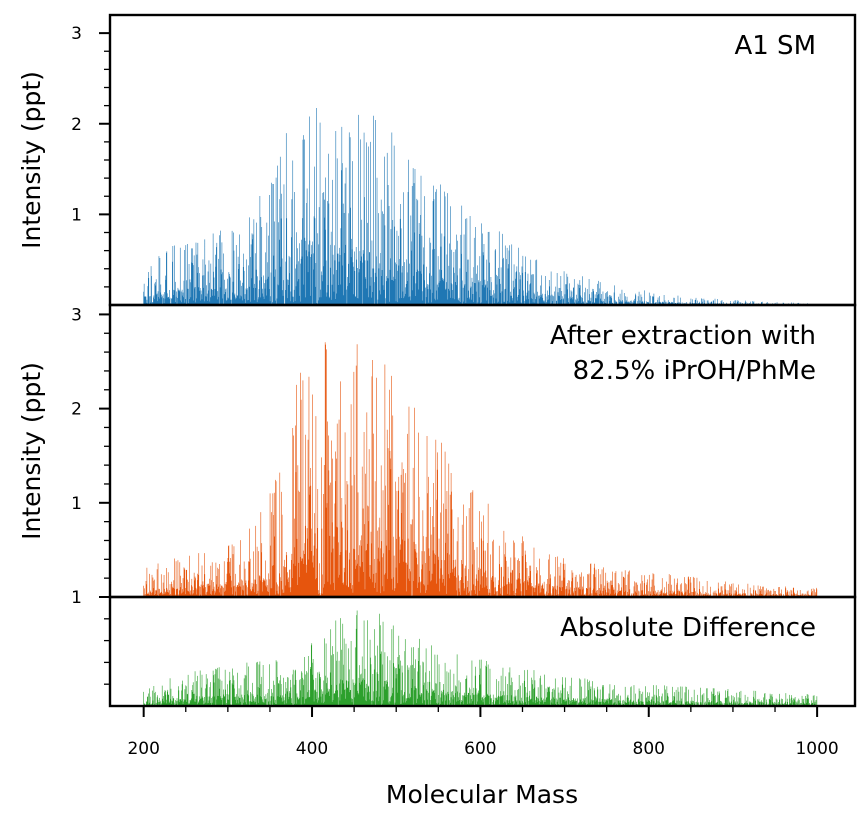  Describe the element at coordinates (688, 628) in the screenshot. I see `panel-annotation: Absolute Difference` at that location.